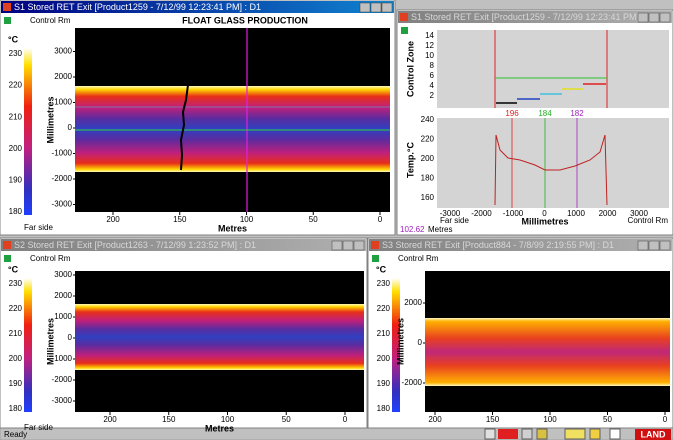 Image resolution: width=673 pixels, height=440 pixels. I want to click on zone-tick: 6, so click(432, 75).